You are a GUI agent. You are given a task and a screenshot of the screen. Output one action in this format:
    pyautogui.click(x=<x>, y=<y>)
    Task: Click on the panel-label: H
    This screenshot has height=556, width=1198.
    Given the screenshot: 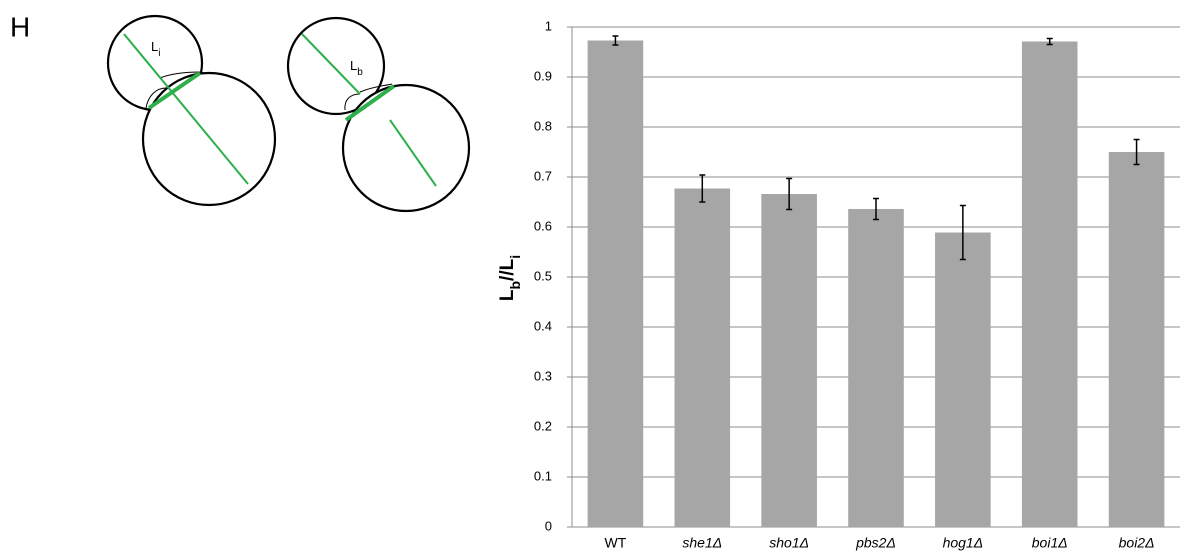 What is the action you would take?
    pyautogui.click(x=20, y=26)
    